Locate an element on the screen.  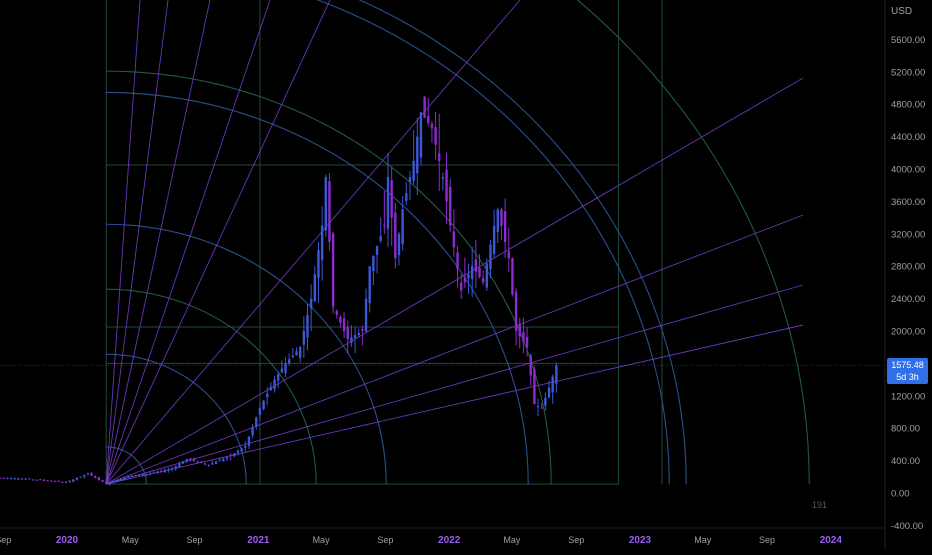
price-tick-label: 2400.00 is located at coordinates (908, 299).